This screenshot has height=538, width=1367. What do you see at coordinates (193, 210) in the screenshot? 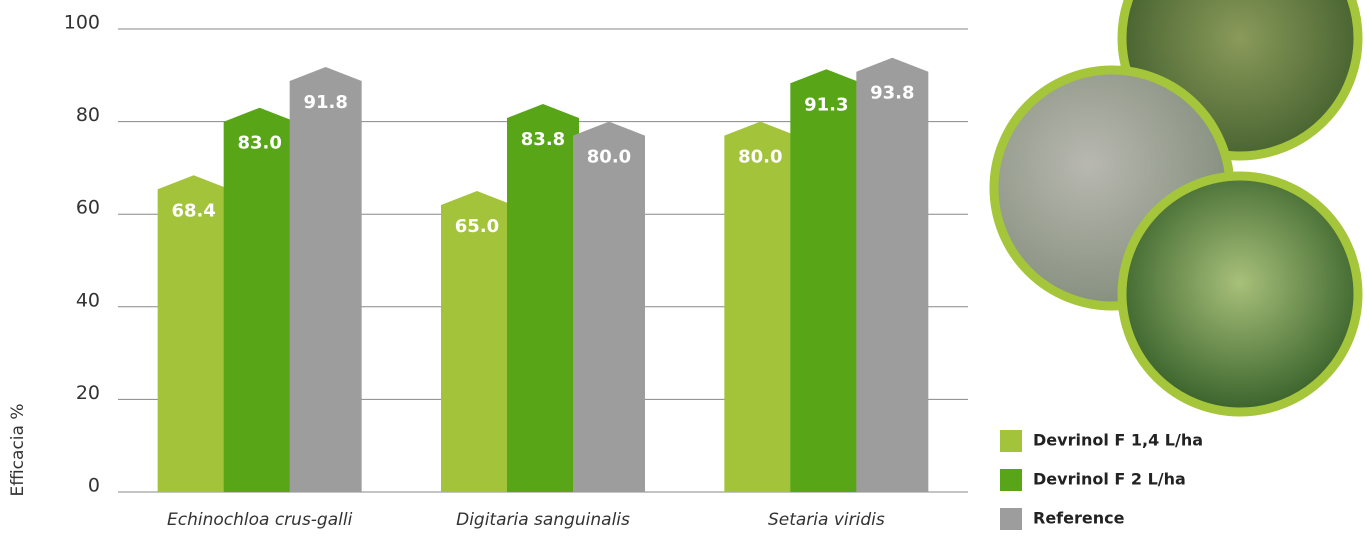
I see `data-label: 68.4` at bounding box center [193, 210].